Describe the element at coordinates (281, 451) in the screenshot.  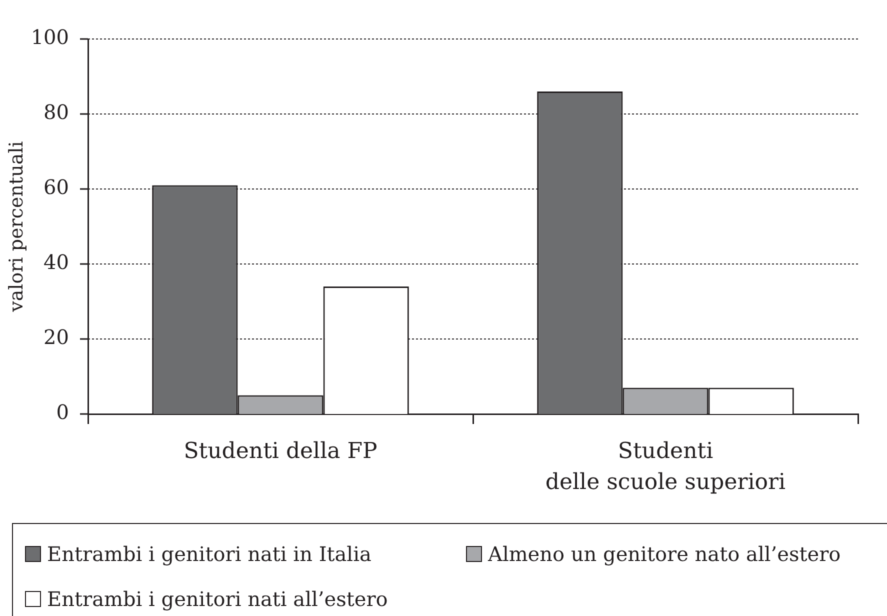
I see `x-tick-label: Studenti della FP` at that location.